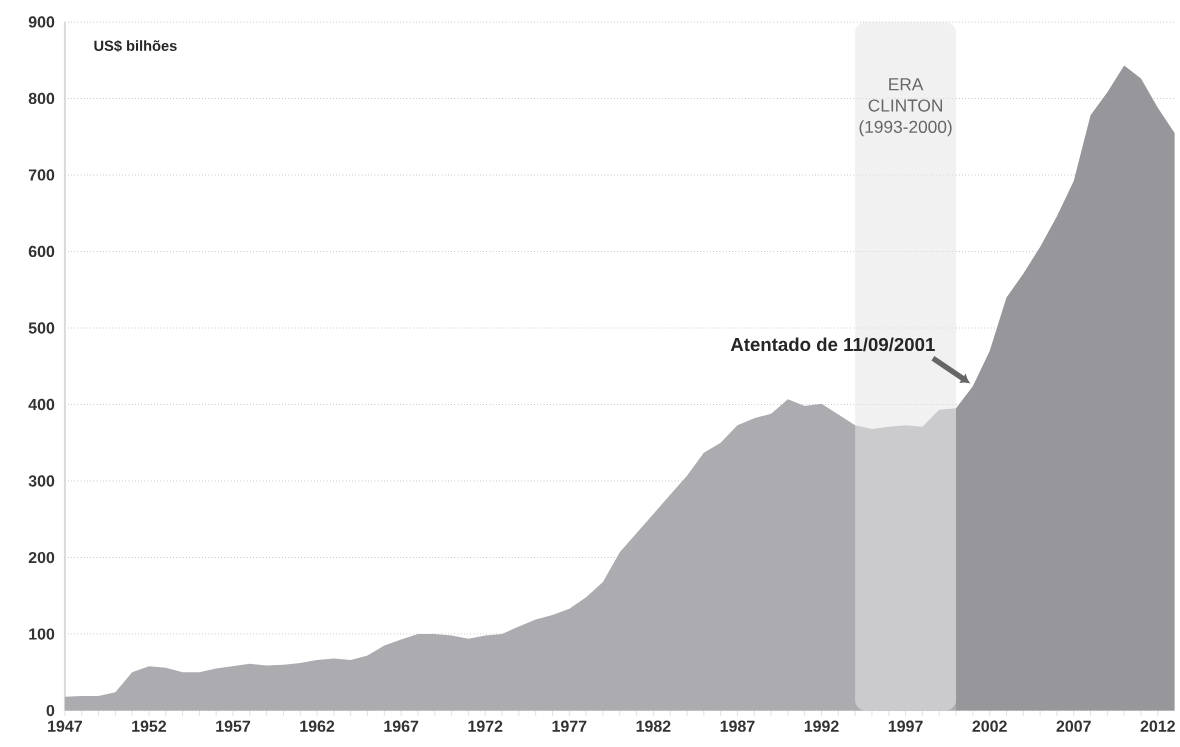  Describe the element at coordinates (50, 710) in the screenshot. I see `y-tick-label: 0` at that location.